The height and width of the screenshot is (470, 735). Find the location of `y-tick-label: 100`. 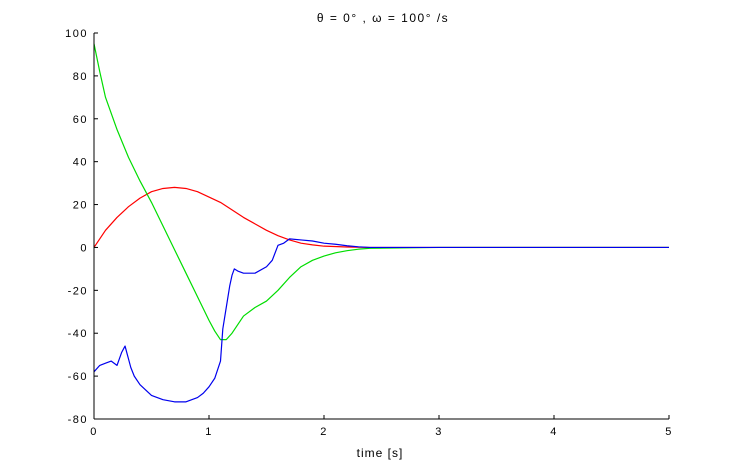

y-tick-label: 100 is located at coordinates (76, 34).